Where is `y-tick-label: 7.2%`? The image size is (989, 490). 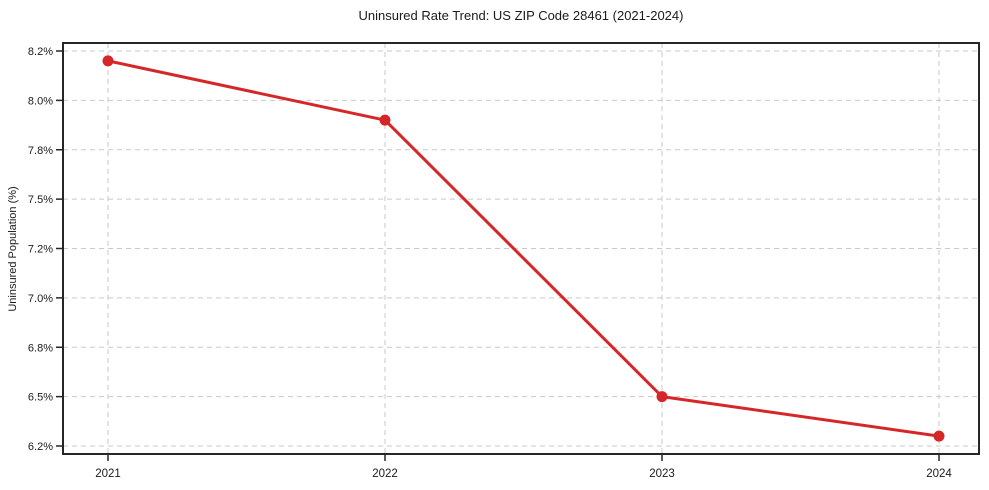
y-tick-label: 7.2% is located at coordinates (40, 250).